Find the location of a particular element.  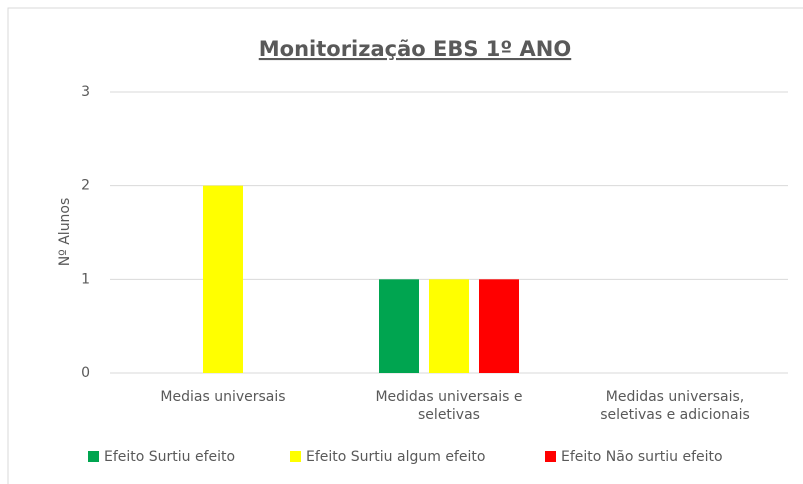

y-axis-label: Nº Alunos is located at coordinates (65, 232).